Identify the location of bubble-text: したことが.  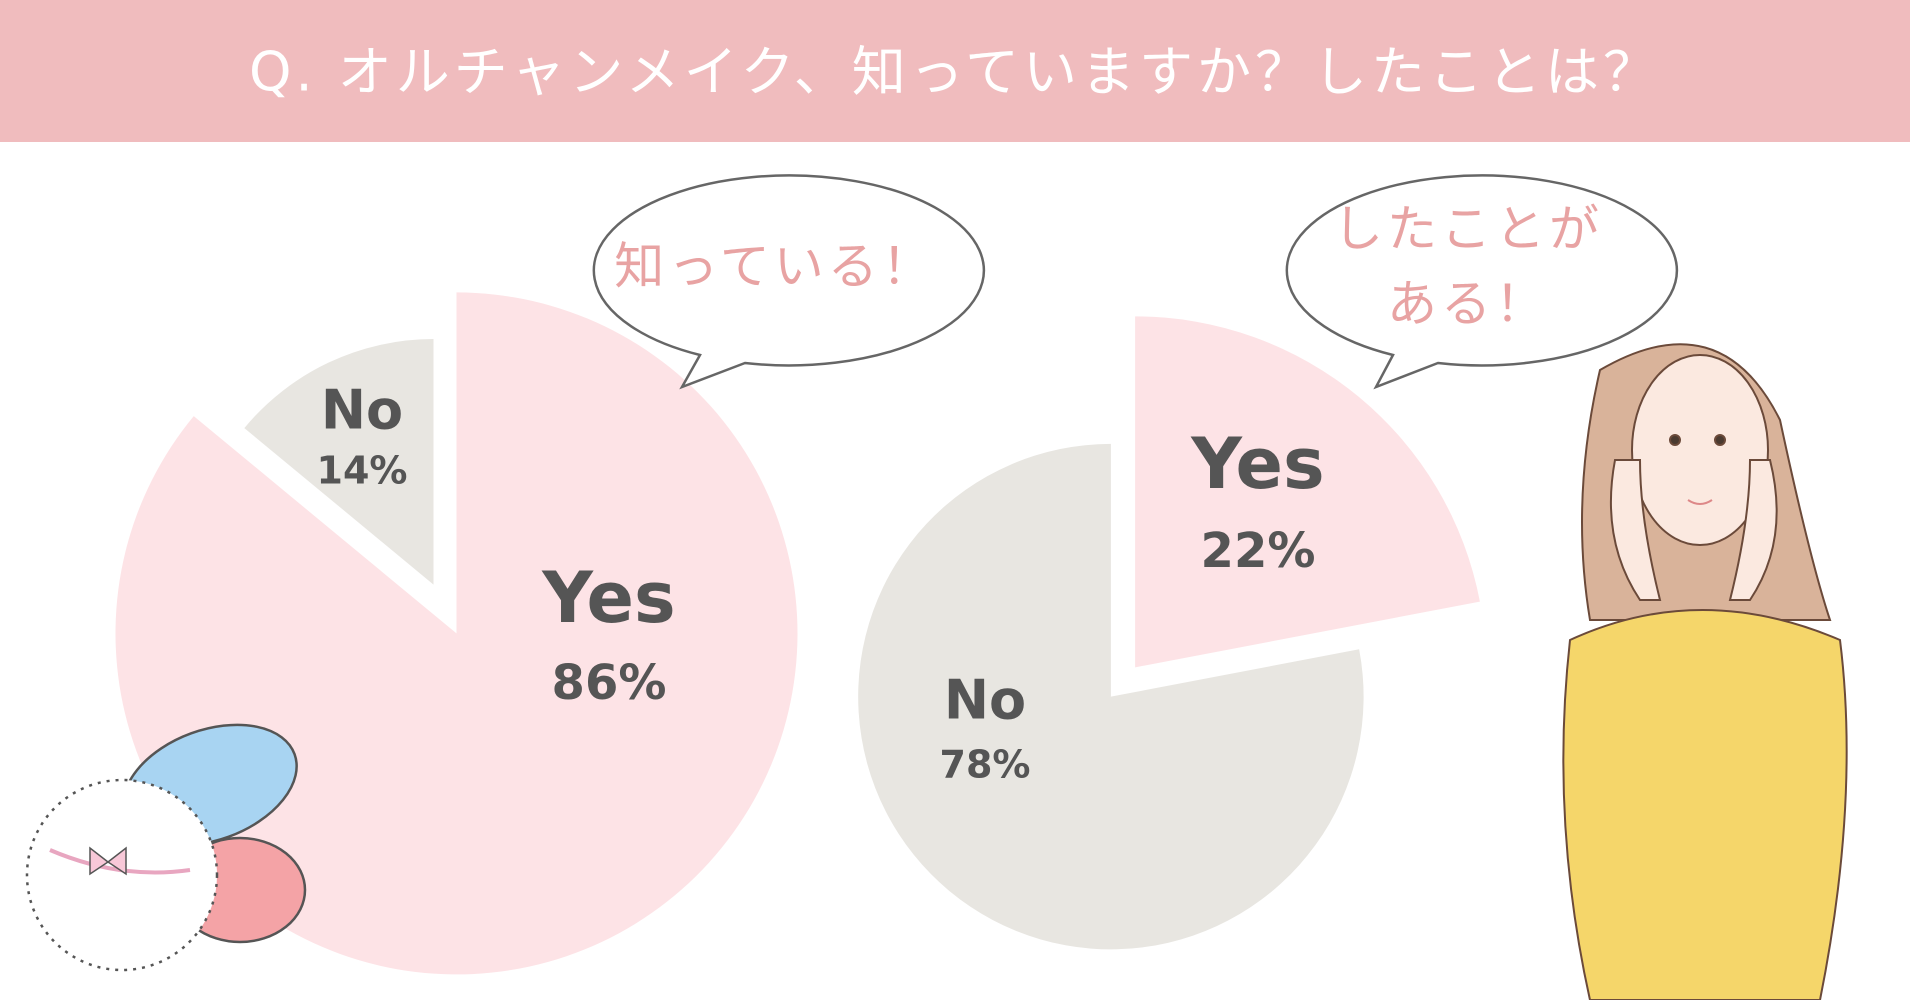
(1468, 229).